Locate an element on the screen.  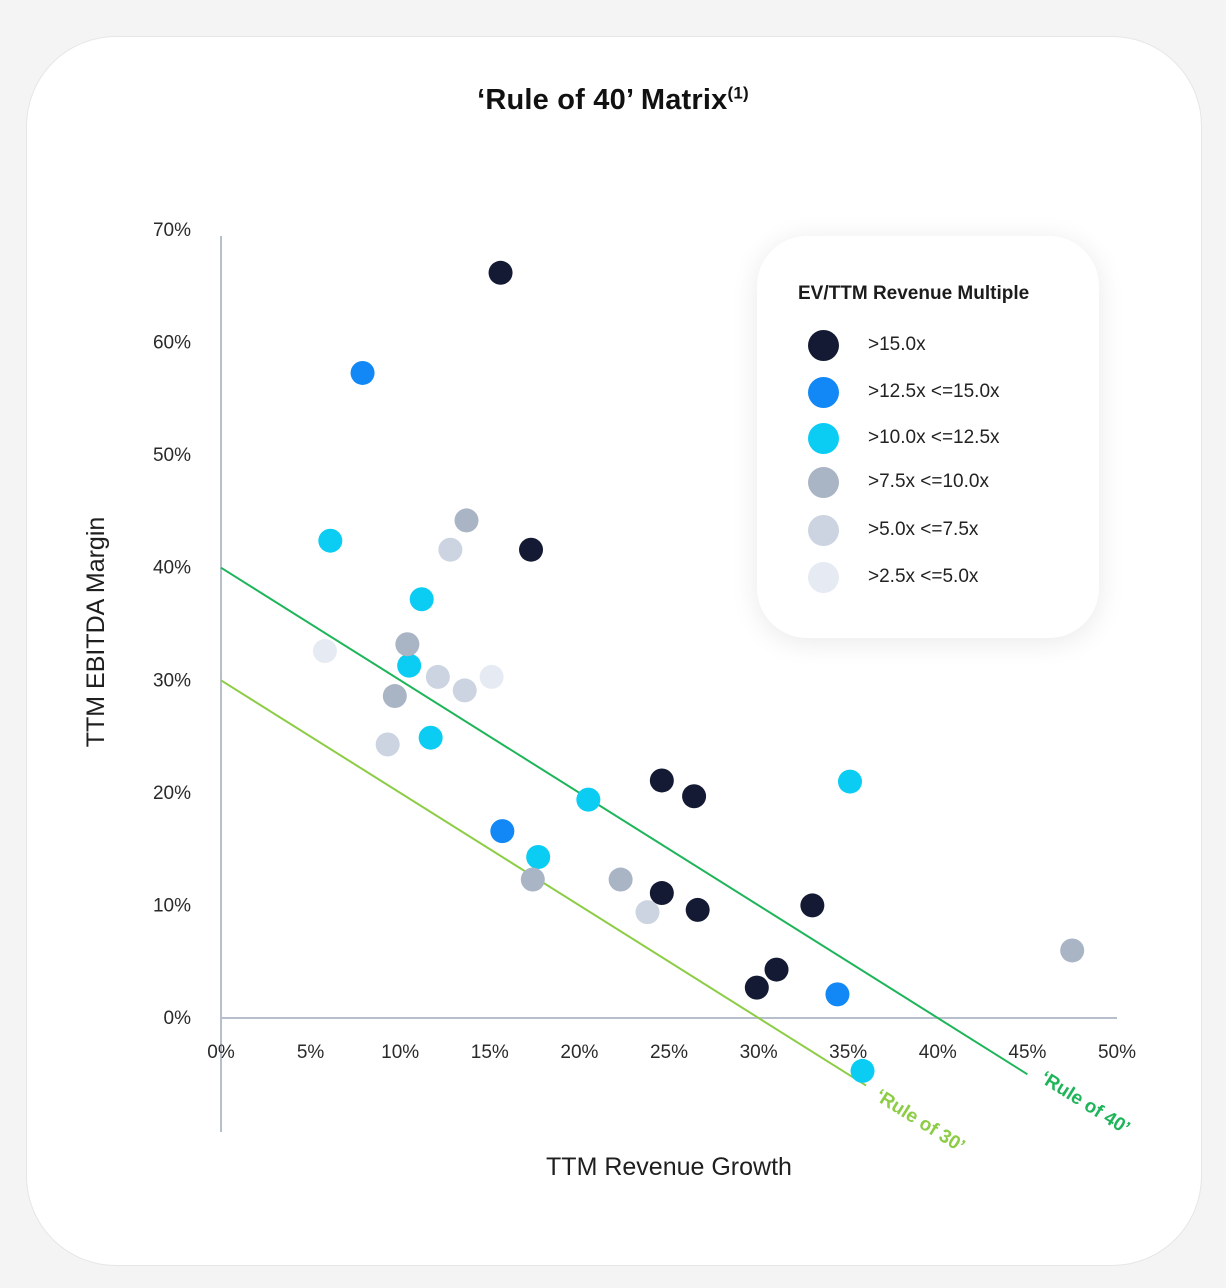
x-tick-label: 15% is located at coordinates (490, 1052).